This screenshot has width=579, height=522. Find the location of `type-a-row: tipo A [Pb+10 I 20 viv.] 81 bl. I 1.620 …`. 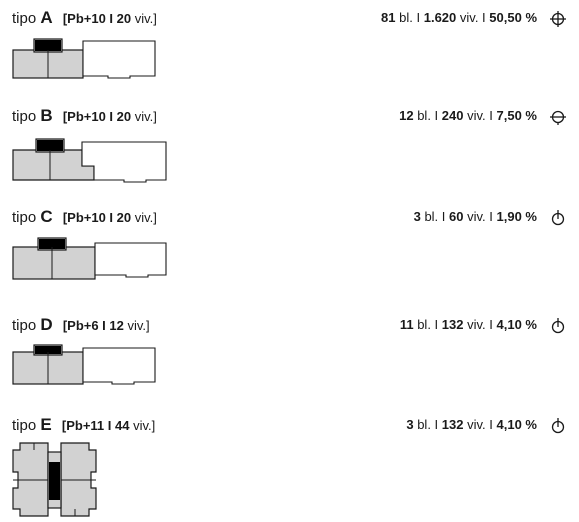

type-a-row: tipo A [Pb+10 I 20 viv.] 81 bl. I 1.620 … is located at coordinates (289, 18).